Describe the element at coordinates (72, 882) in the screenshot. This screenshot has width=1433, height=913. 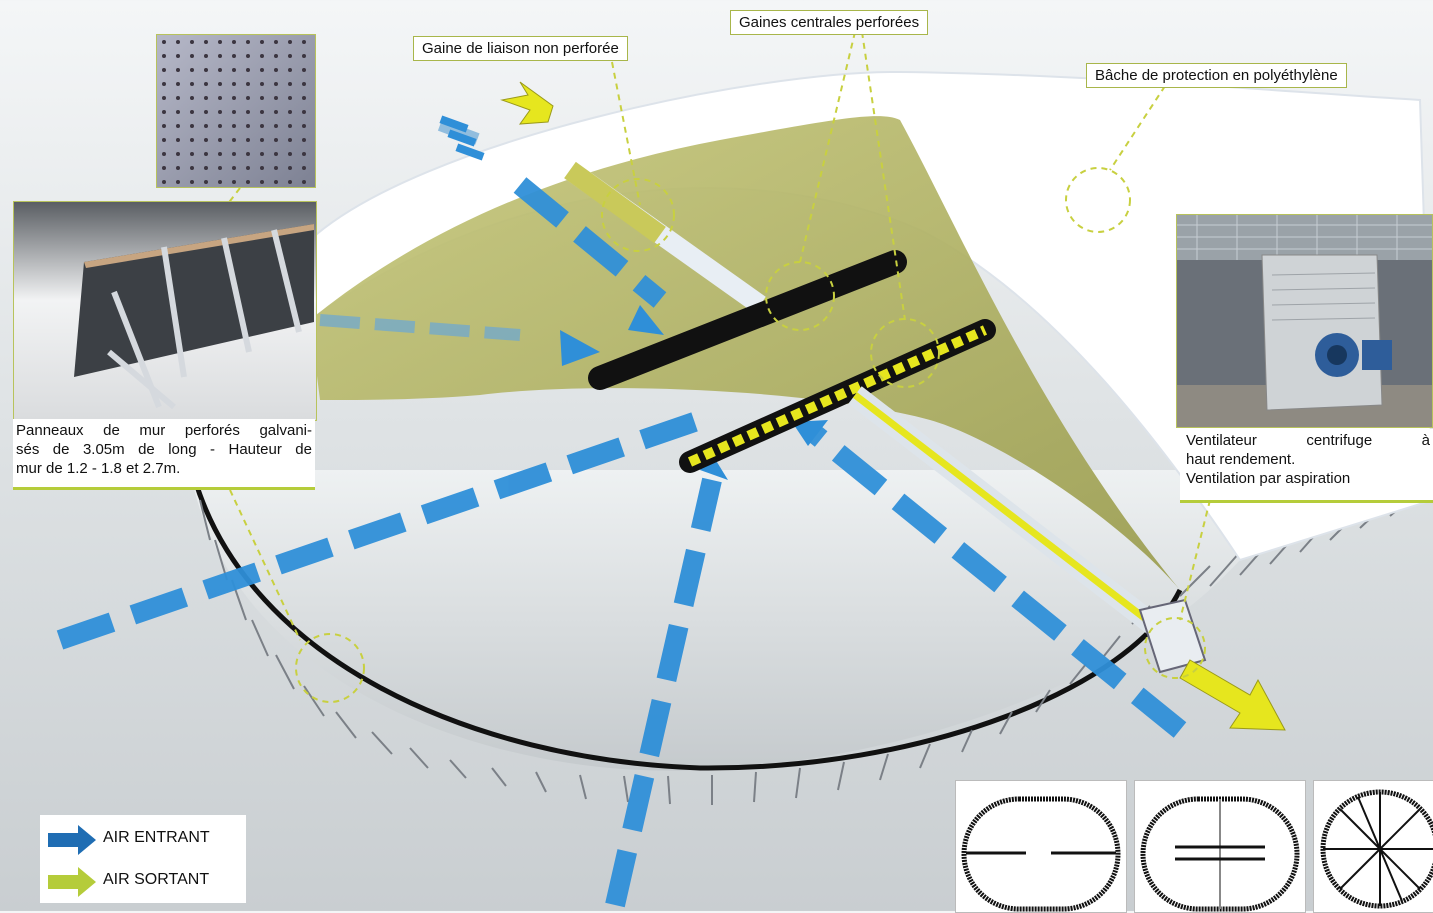
I see `green-arrow-icon` at that location.